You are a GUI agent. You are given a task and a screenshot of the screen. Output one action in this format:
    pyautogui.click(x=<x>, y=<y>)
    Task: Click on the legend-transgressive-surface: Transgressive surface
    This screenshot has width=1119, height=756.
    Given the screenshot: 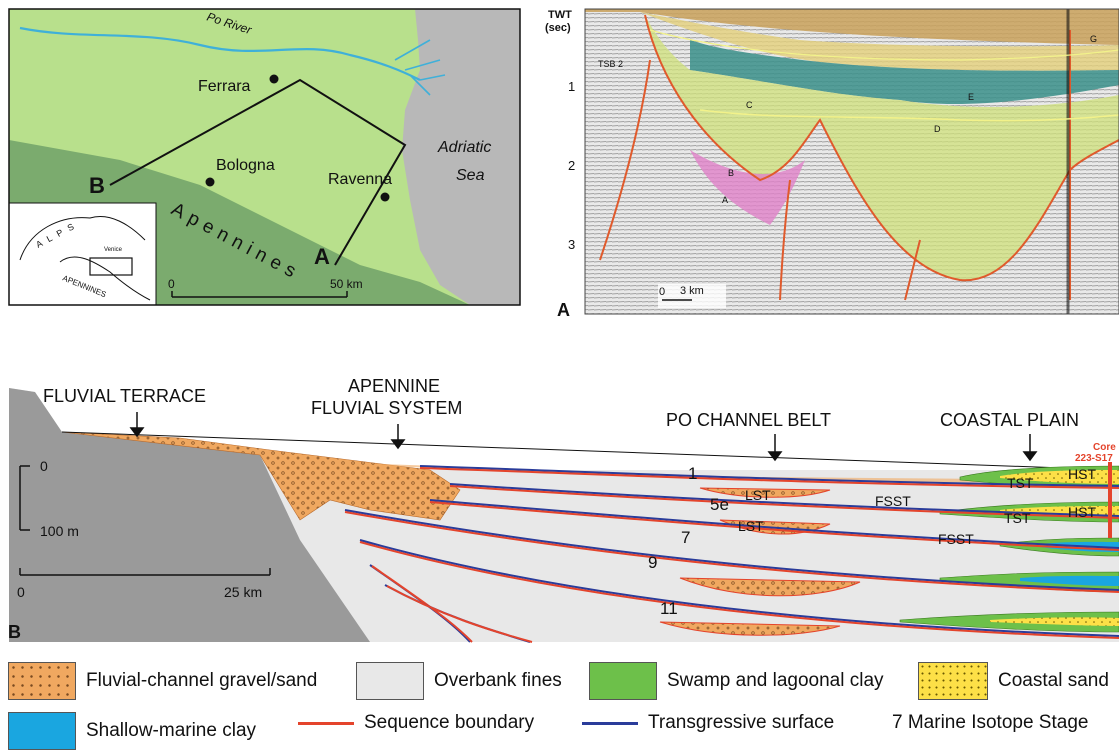 What is the action you would take?
    pyautogui.click(x=708, y=723)
    